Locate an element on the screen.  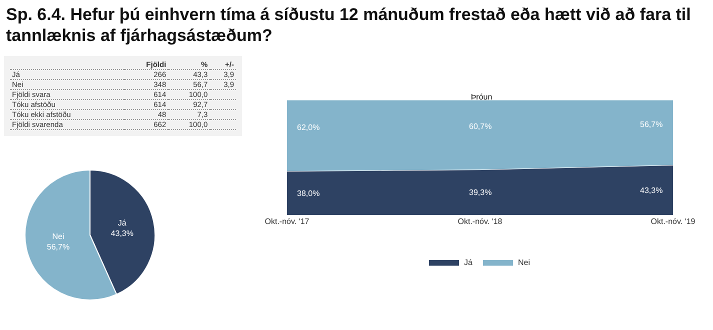
data-label: 38,0% is located at coordinates (308, 193).